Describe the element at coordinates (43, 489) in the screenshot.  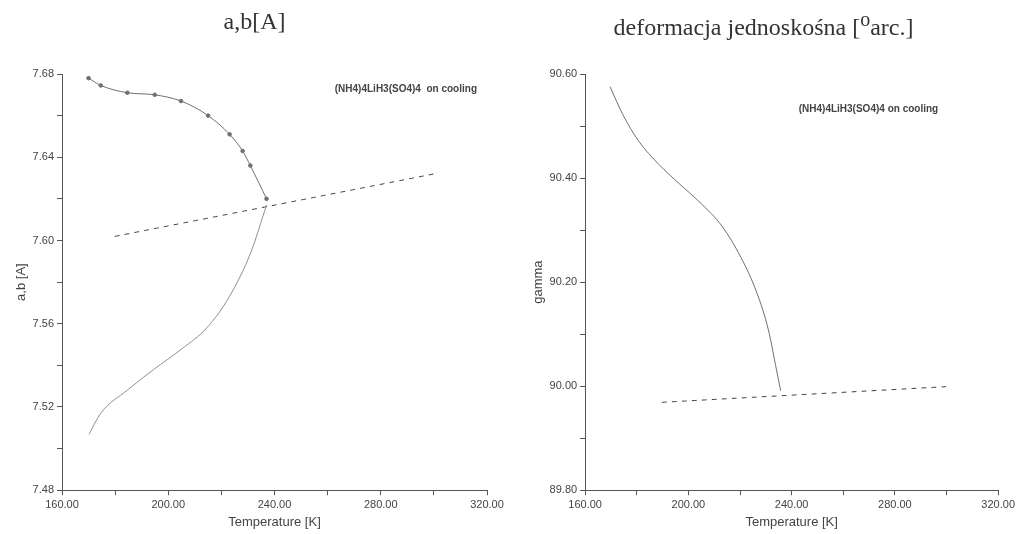
I see `y-tick-label: 7.48` at that location.